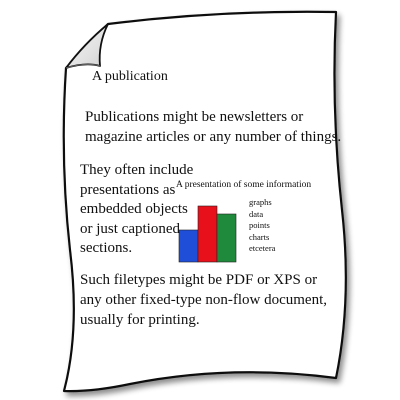 This screenshot has width=400, height=400. What do you see at coordinates (262, 249) in the screenshot?
I see `legend-item: etcetera` at bounding box center [262, 249].